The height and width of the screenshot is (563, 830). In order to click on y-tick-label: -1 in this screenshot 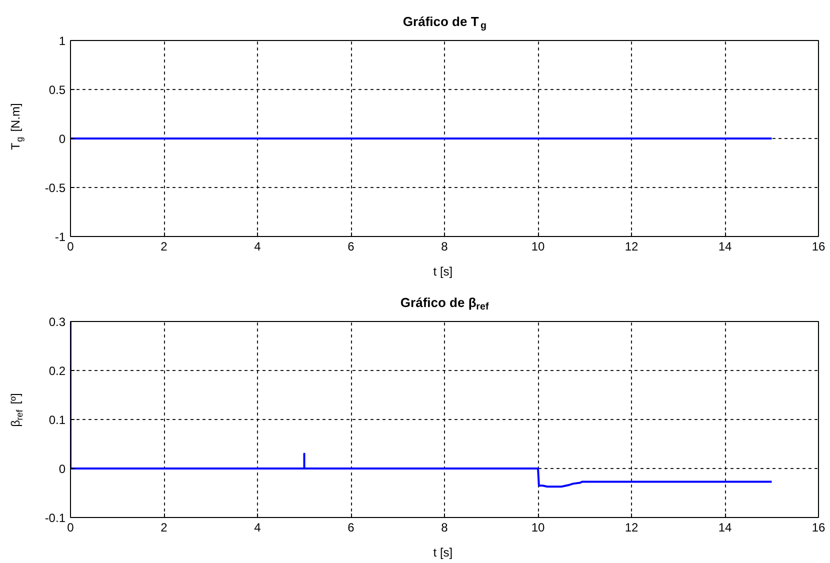, I will do `click(60, 237)`.